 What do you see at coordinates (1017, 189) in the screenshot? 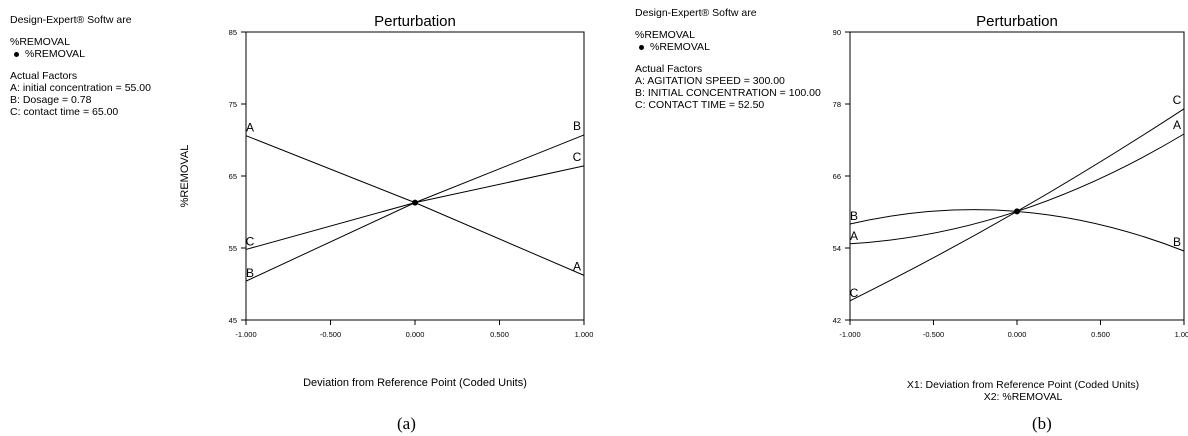
I see `series-line-a` at bounding box center [1017, 189].